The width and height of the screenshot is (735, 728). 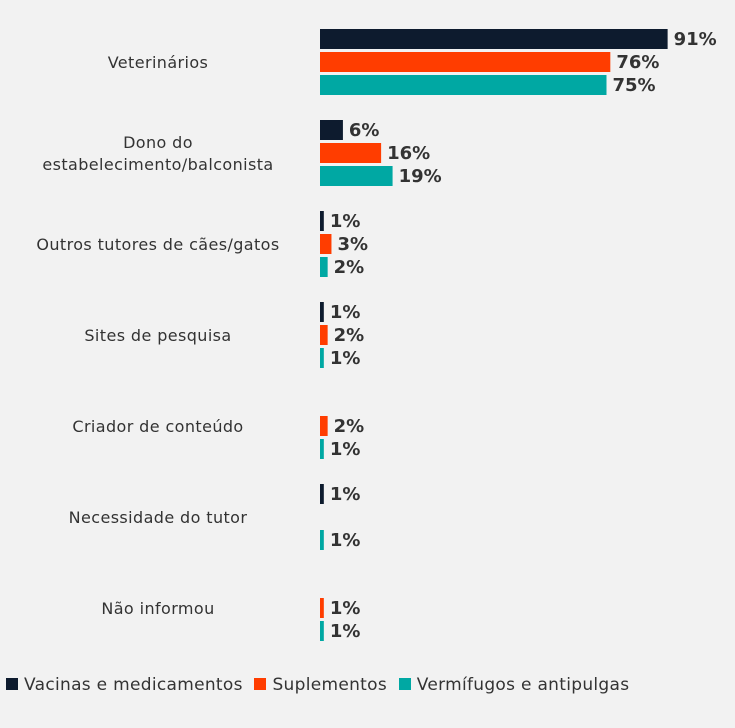 What do you see at coordinates (330, 685) in the screenshot?
I see `legend-label-suplementos: Suplementos` at bounding box center [330, 685].